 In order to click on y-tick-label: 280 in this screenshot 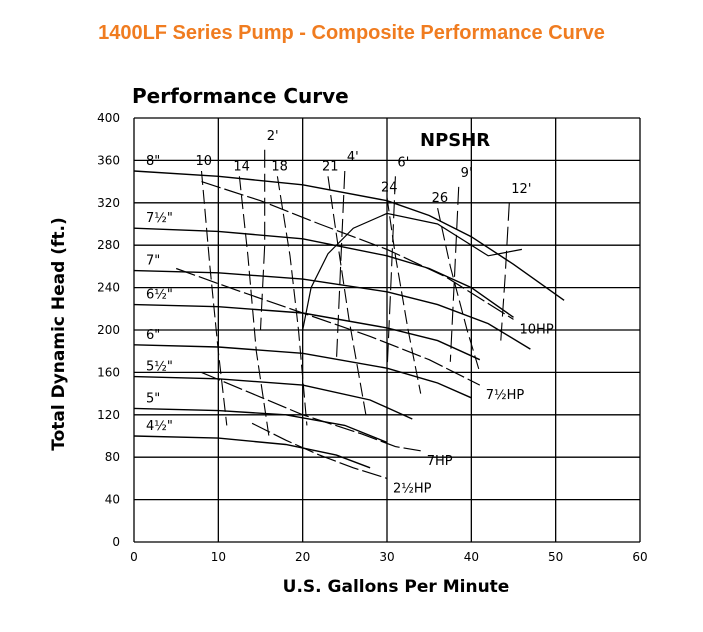, I will do `click(108, 245)`.